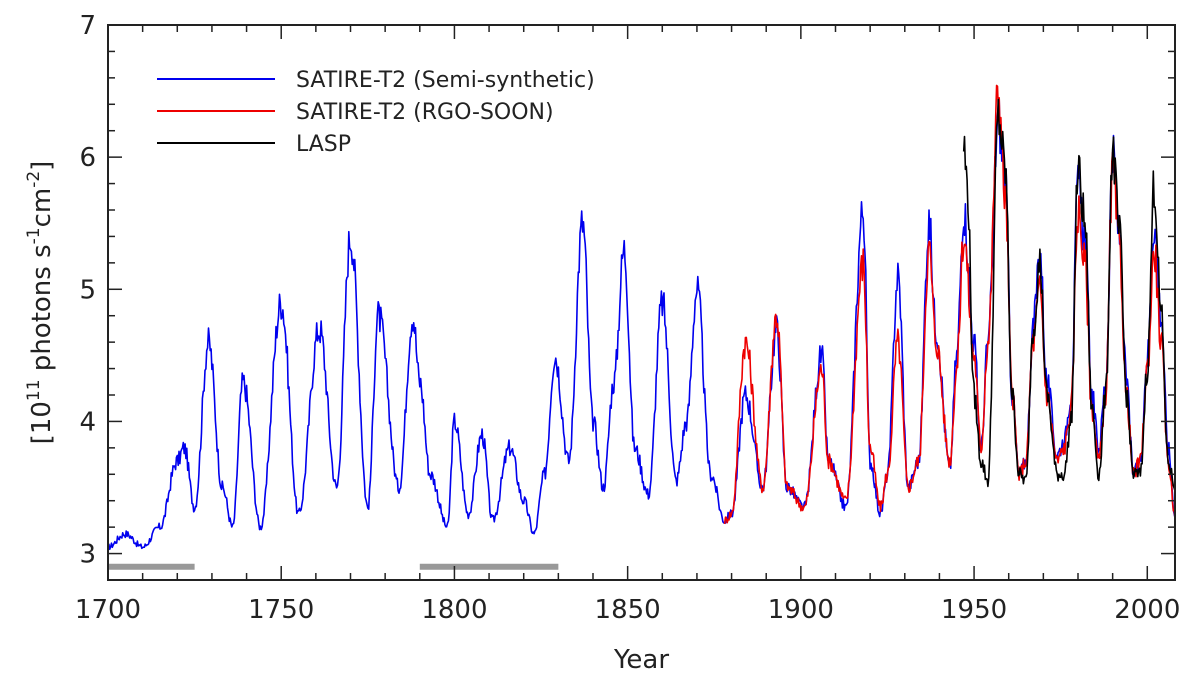 The image size is (1200, 679). Describe the element at coordinates (42, 208) in the screenshot. I see `y-label-mid2: cm` at that location.